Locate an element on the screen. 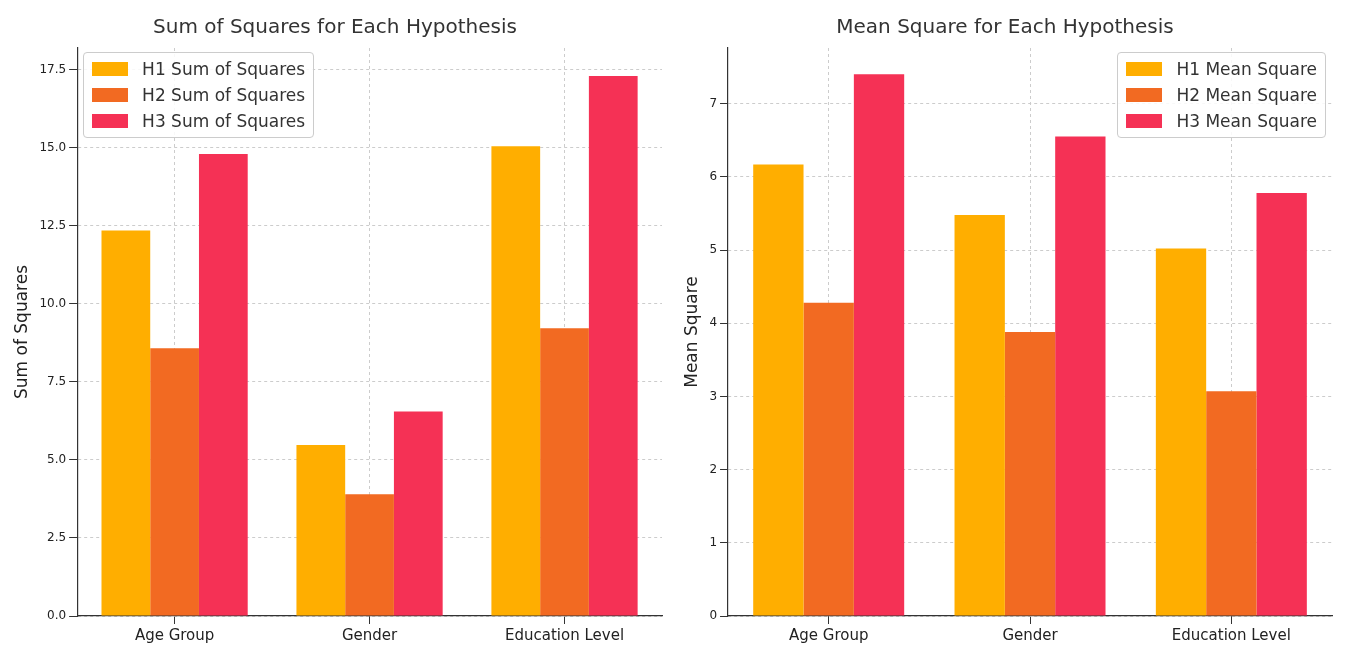 The image size is (1348, 648). y-tick-label: 7 is located at coordinates (713, 102).